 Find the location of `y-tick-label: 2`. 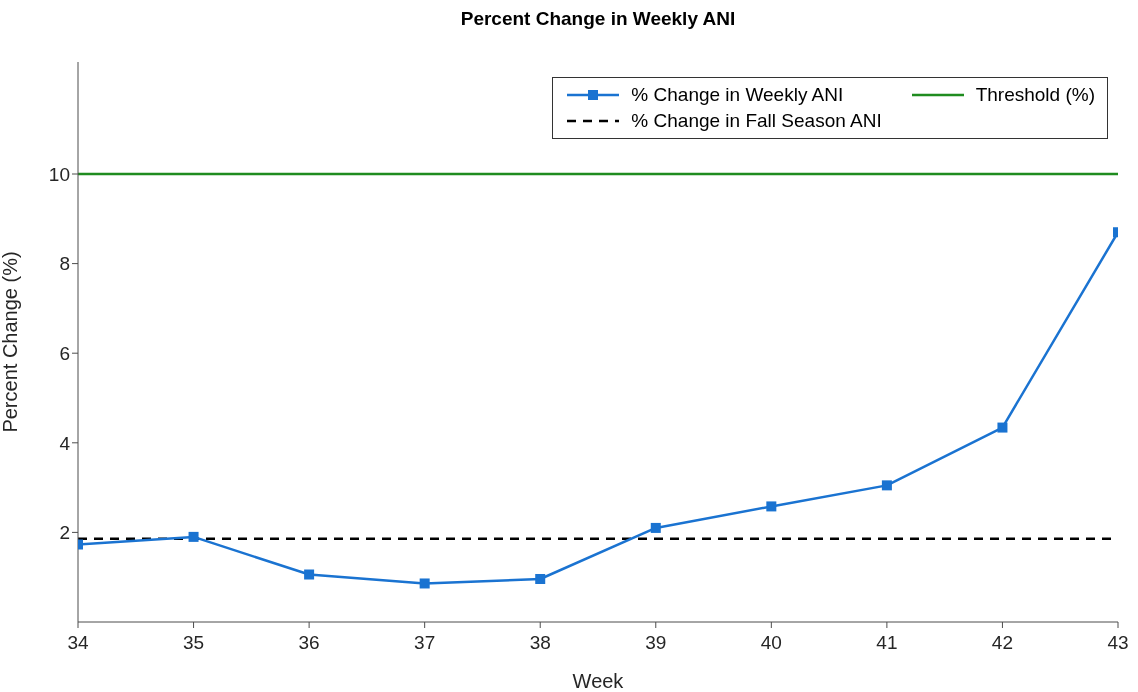

y-tick-label: 2 is located at coordinates (64, 533).